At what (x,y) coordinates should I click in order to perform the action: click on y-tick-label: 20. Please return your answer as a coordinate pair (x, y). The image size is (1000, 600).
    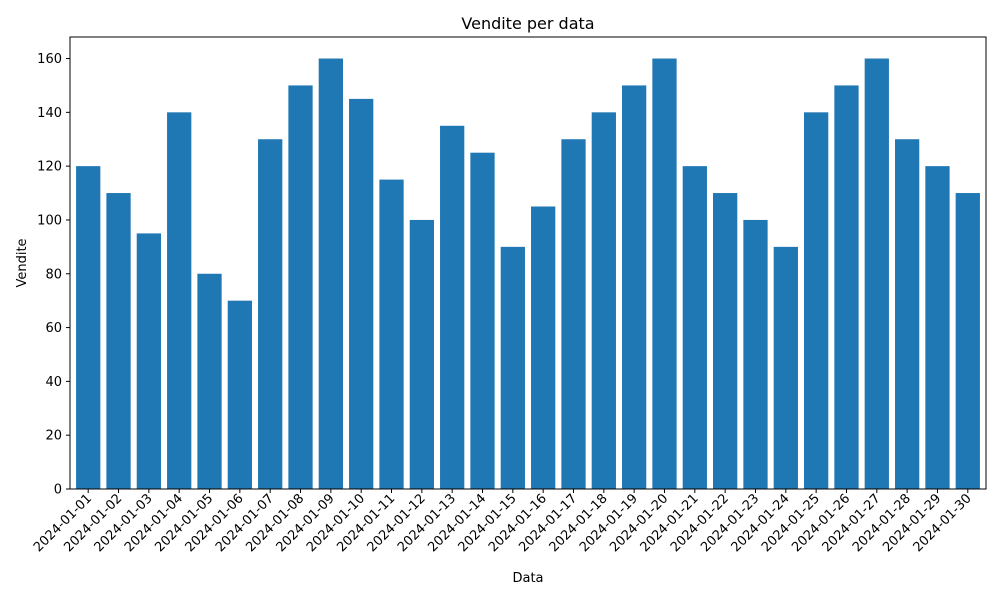
    Looking at the image, I should click on (53, 436).